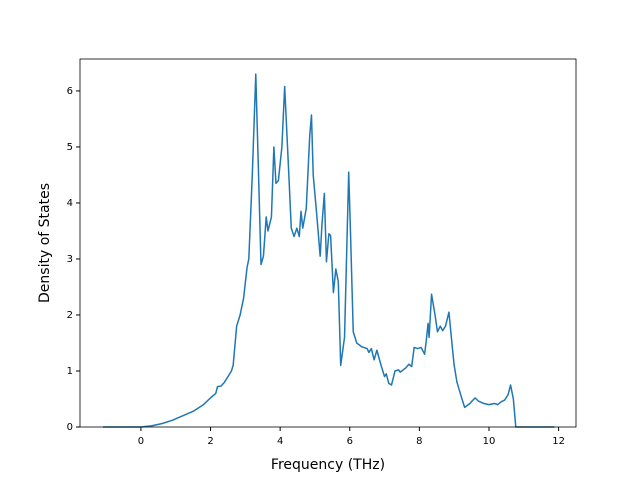 This screenshot has height=480, width=640. Describe the element at coordinates (141, 441) in the screenshot. I see `x-tick-label: 0` at that location.